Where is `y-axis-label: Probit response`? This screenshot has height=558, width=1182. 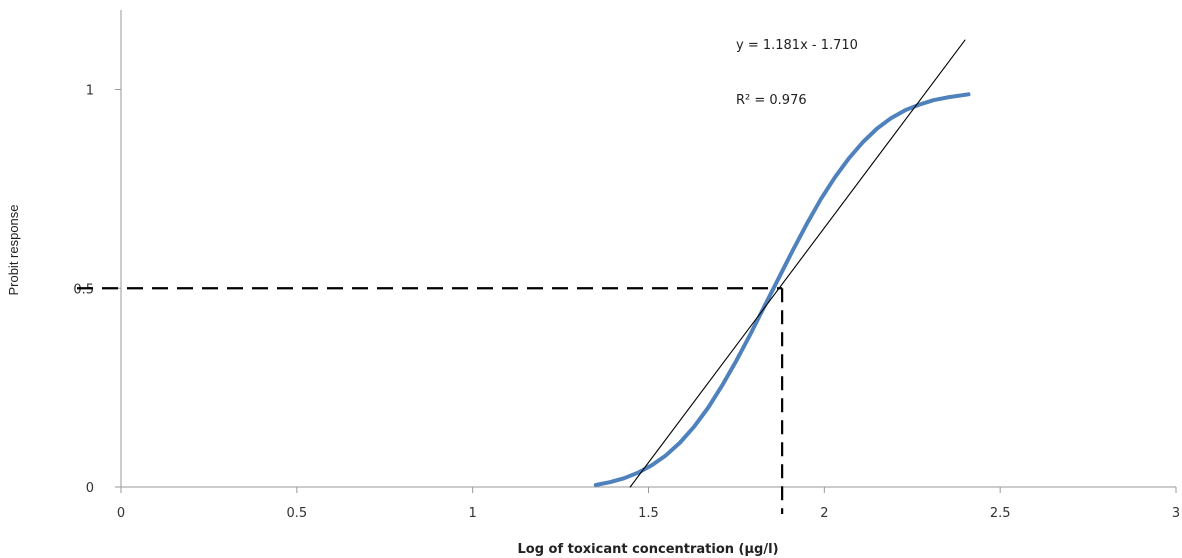 y-axis-label: Probit response is located at coordinates (13, 249).